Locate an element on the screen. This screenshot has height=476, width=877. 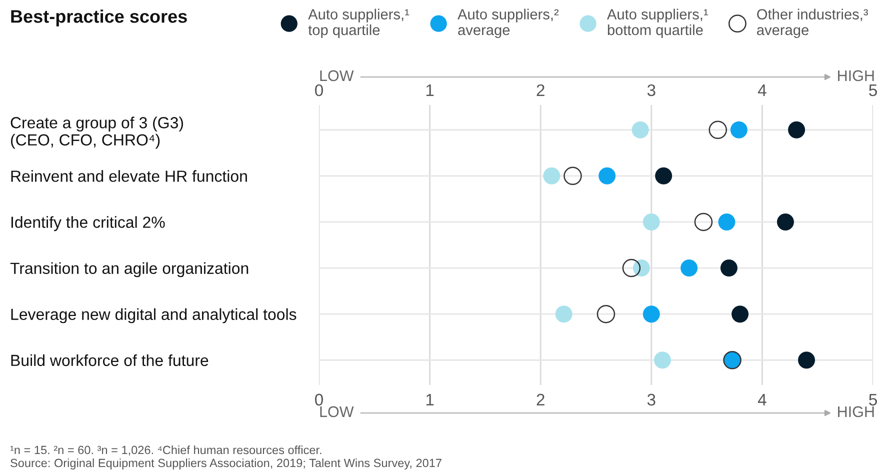
x-tick-label: 4 is located at coordinates (762, 400).